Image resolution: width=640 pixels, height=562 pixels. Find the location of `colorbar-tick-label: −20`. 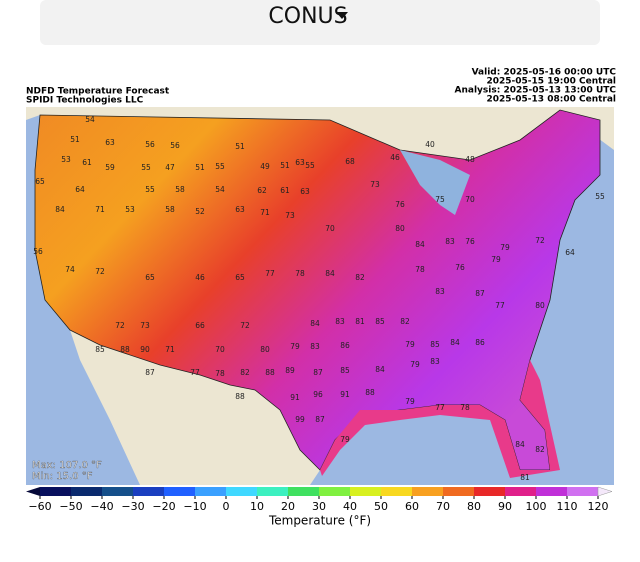

colorbar-tick-label: −20 is located at coordinates (163, 506).